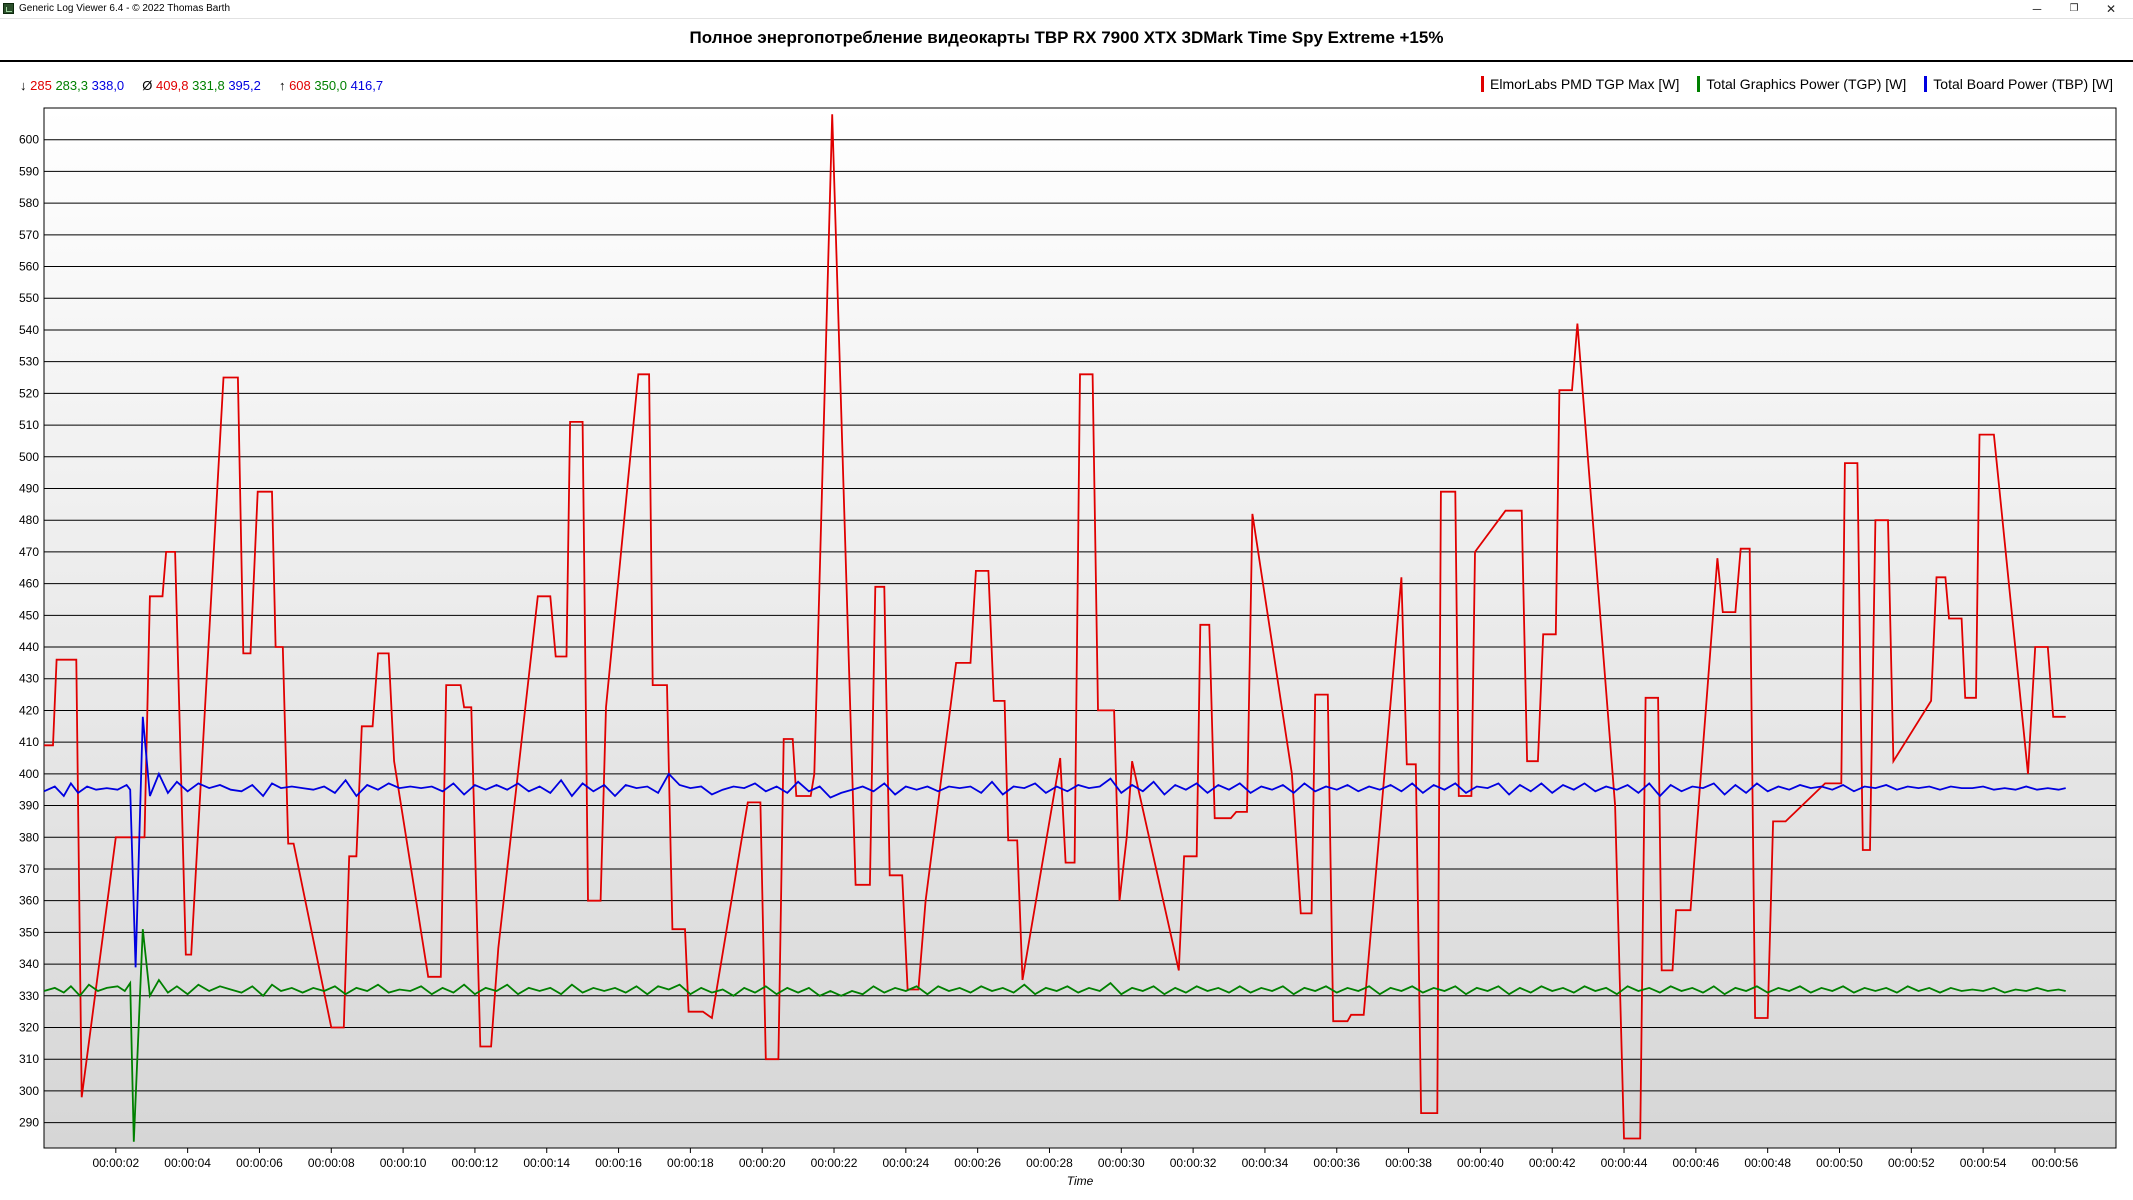  What do you see at coordinates (29, 203) in the screenshot?
I see `y-tick-label: 580` at bounding box center [29, 203].